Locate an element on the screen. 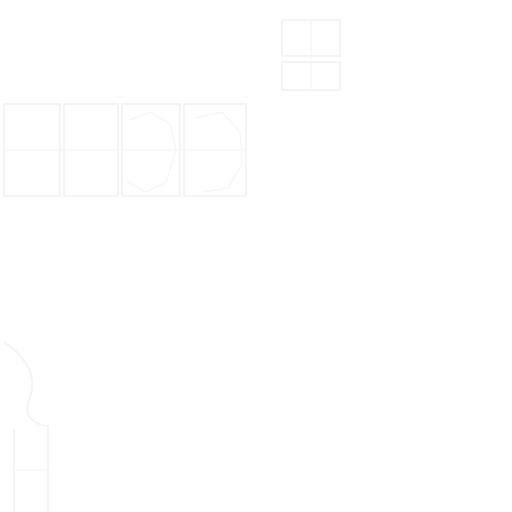  lower-left-arc is located at coordinates (25, 384).